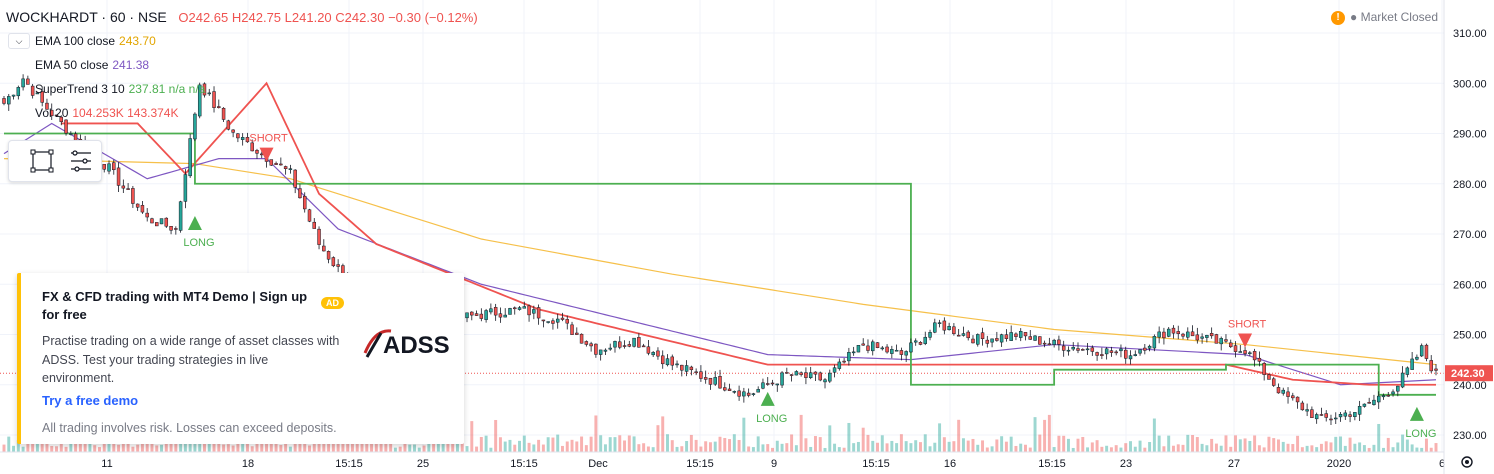 This screenshot has width=1494, height=474. I want to click on indicator-ema50: EMA 50 close 241.38, so click(92, 65).